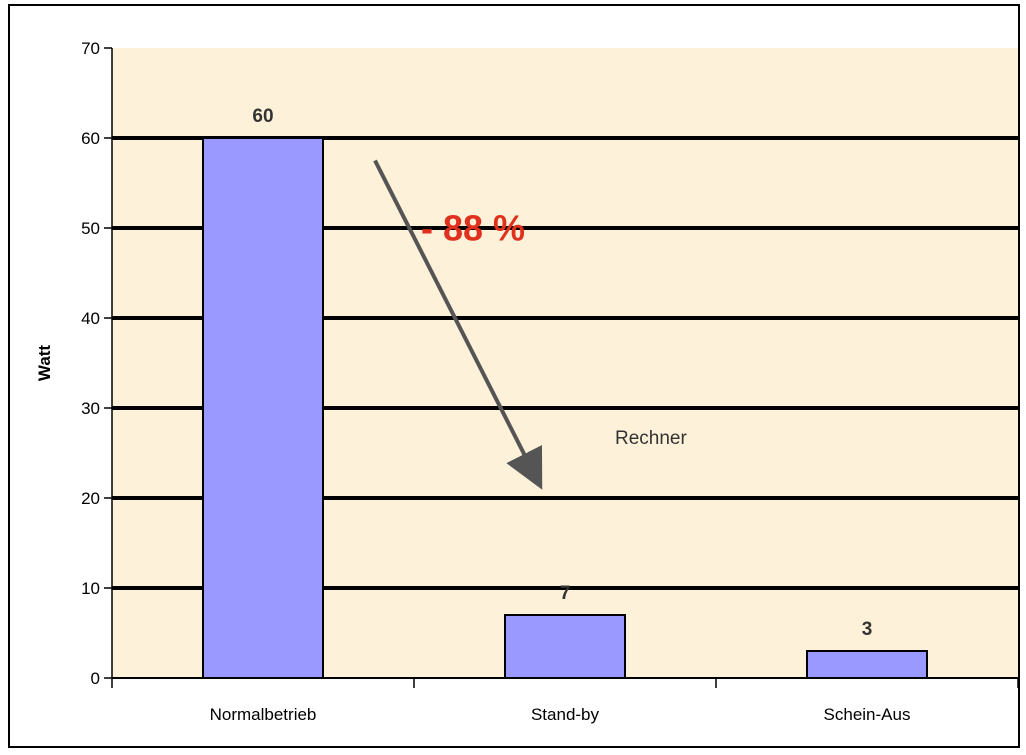 The image size is (1026, 755). I want to click on y-tick-label: 70, so click(90, 48).